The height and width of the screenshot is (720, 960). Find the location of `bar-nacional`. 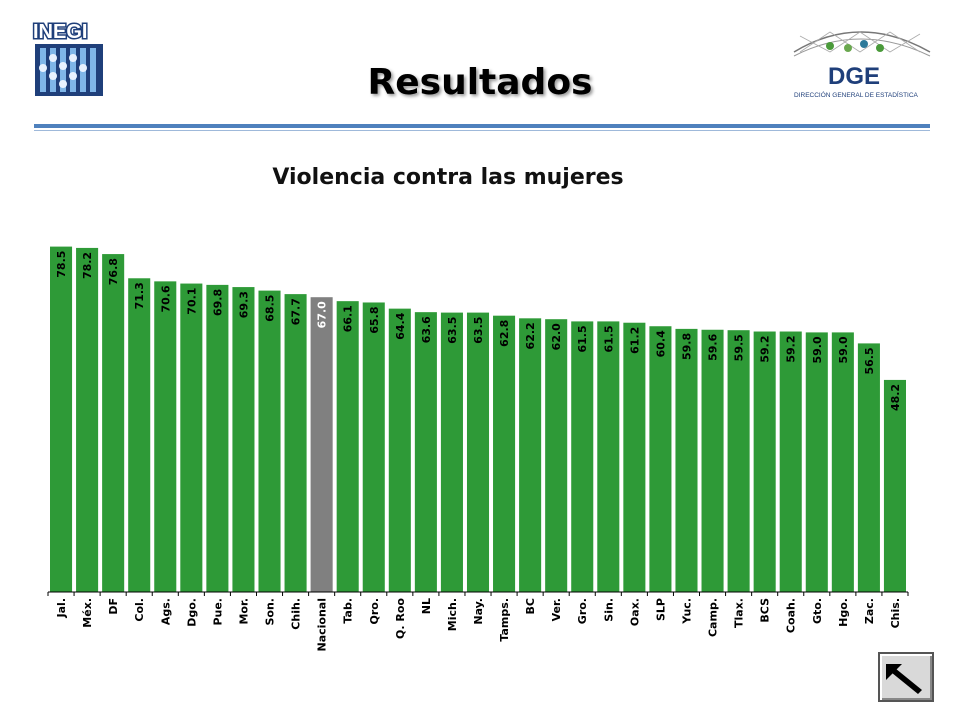

bar-nacional is located at coordinates (321, 444).